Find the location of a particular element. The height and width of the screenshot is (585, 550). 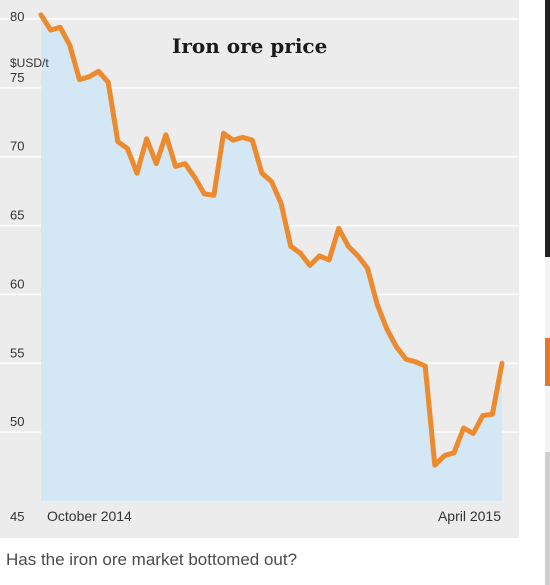

adjacent-panel-edge is located at coordinates (547, 518).